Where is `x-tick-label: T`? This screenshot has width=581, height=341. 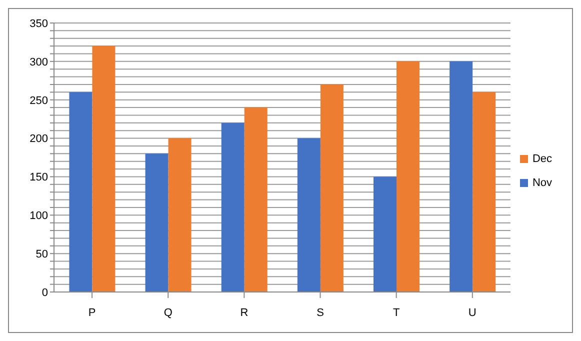
x-tick-label: T is located at coordinates (396, 312).